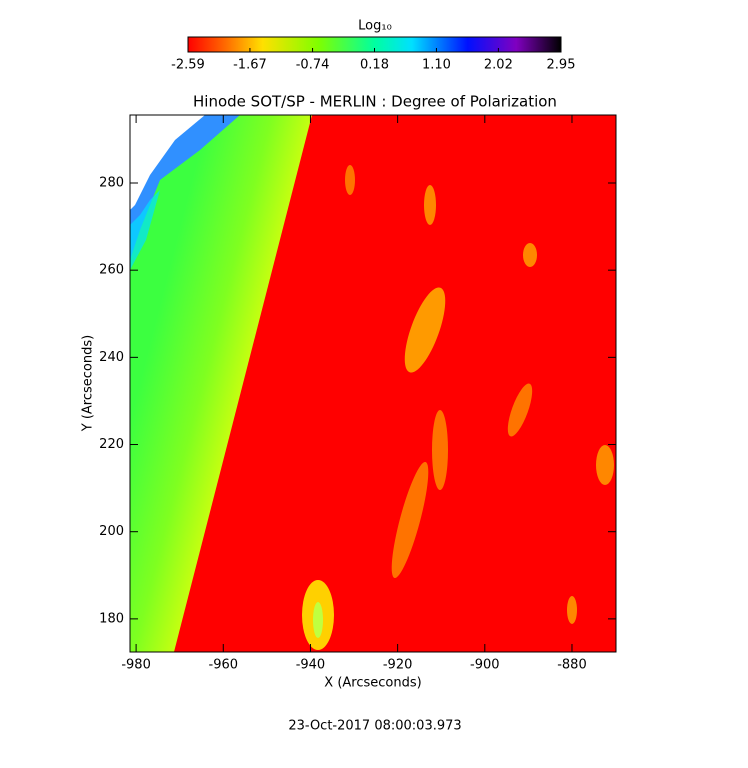  What do you see at coordinates (111, 618) in the screenshot?
I see `y-tick-label: 180` at bounding box center [111, 618].